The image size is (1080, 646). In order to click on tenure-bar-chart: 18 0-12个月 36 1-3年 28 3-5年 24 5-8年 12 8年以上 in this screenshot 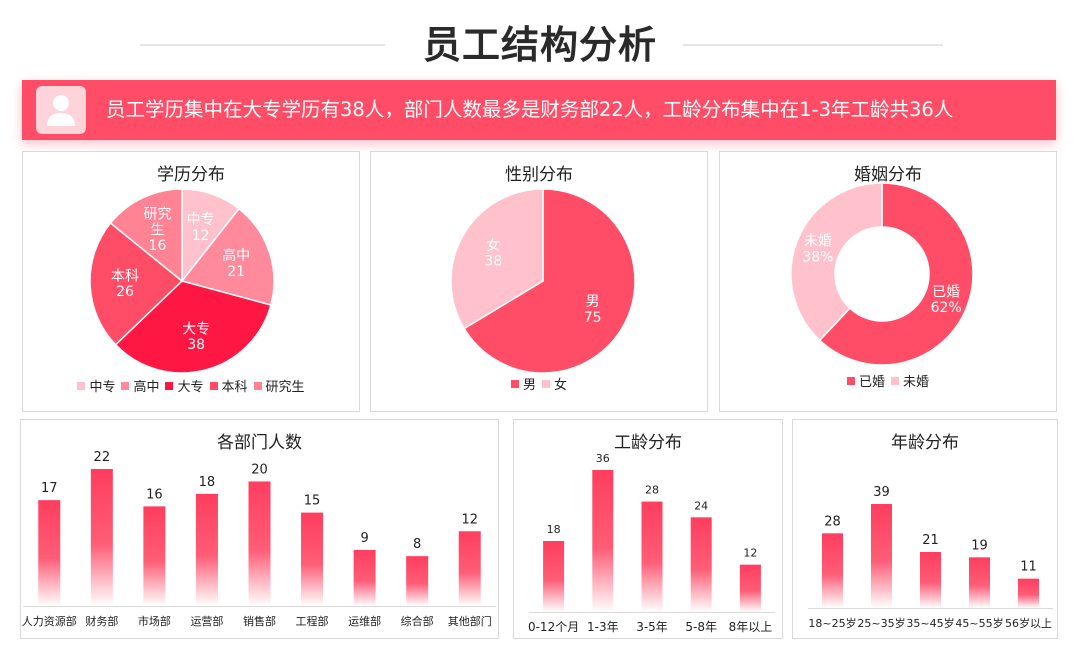, I will do `click(651, 543)`.